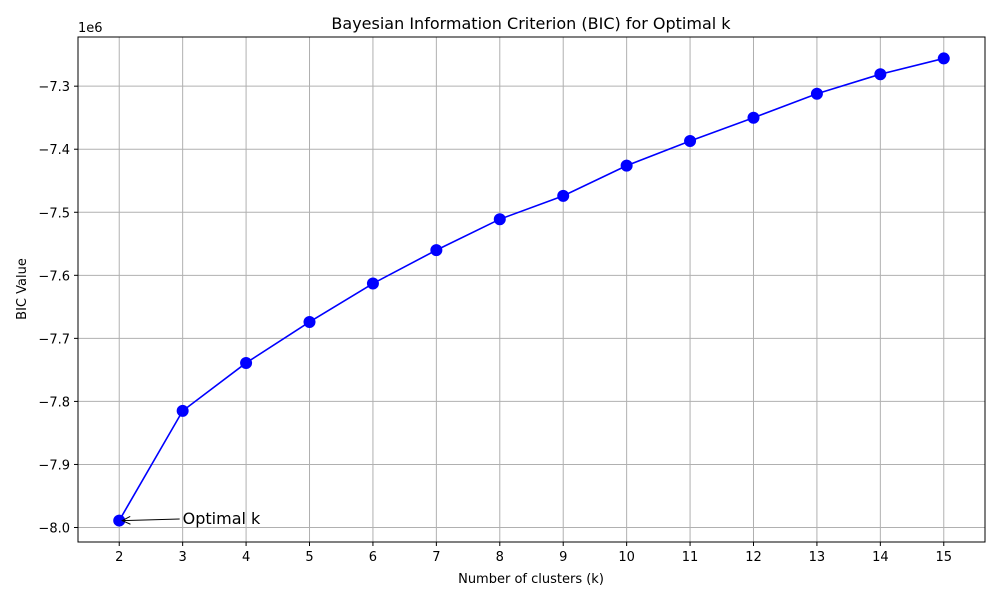 The image size is (1000, 600). I want to click on x-tick-label: 10, so click(626, 557).